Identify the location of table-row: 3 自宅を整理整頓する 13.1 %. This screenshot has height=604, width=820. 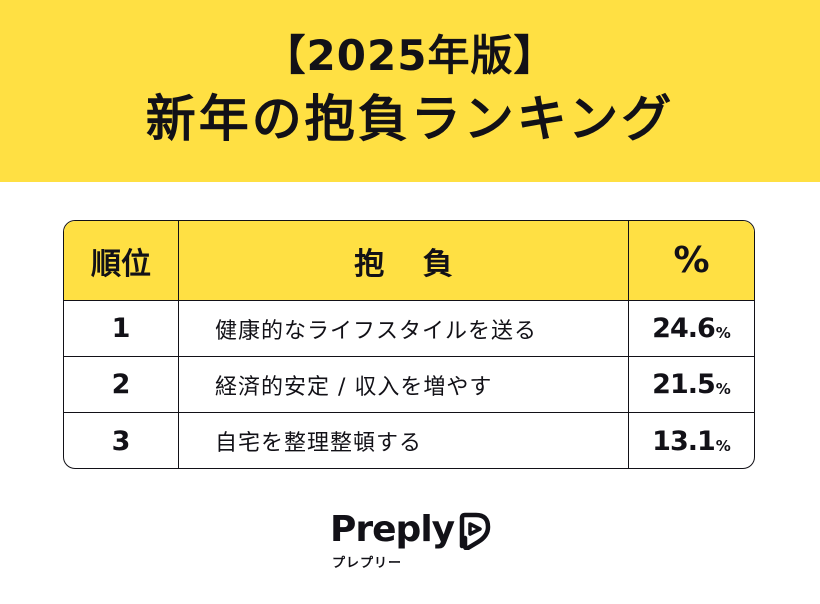
(409, 440).